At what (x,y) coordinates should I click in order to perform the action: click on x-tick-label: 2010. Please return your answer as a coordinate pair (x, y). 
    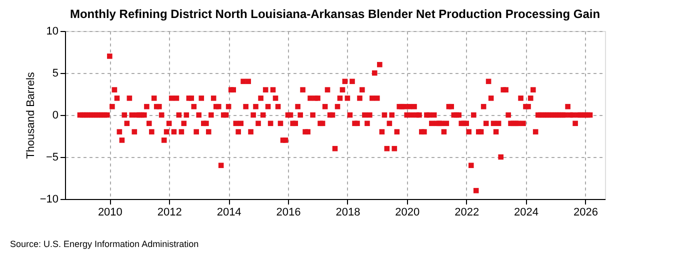
    Looking at the image, I should click on (110, 212).